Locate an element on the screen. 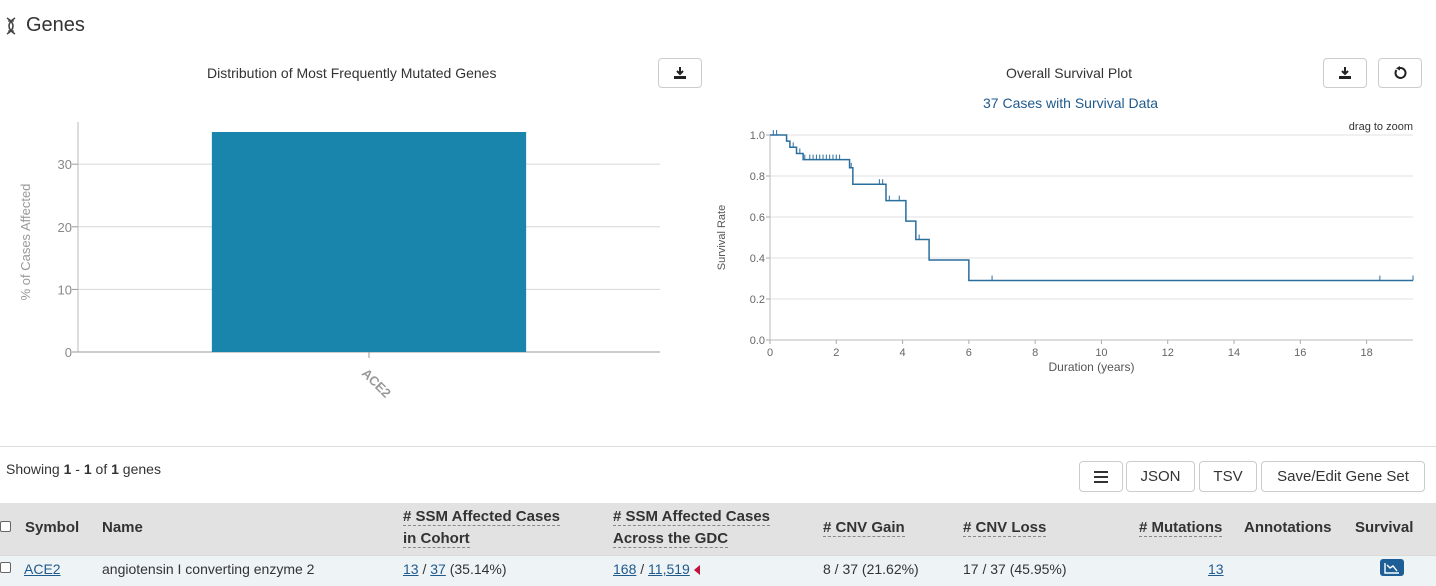 The image size is (1436, 586). ssm-gdc-cell: 168 / 11,519 is located at coordinates (657, 569).